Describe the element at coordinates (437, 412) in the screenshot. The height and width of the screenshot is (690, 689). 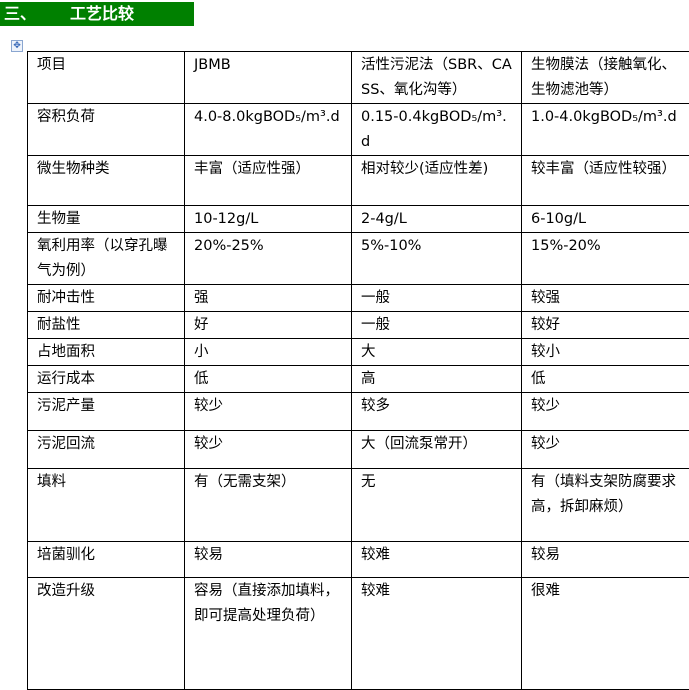
I see `table-cell: 较多` at that location.